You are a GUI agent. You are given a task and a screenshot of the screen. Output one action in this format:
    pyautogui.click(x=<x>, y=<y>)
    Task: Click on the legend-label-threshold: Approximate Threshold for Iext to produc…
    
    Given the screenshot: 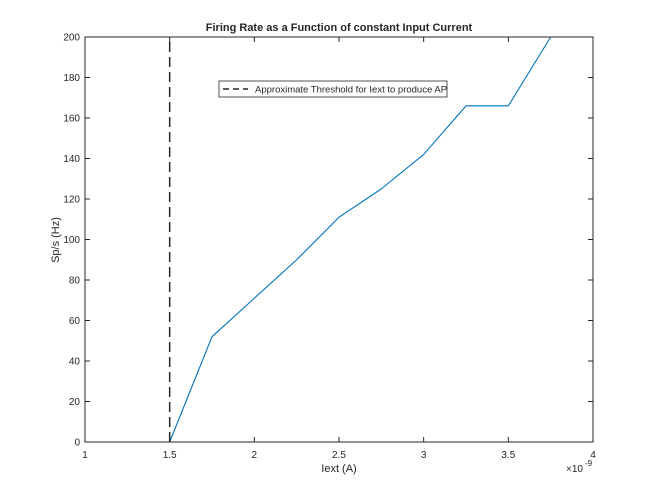 What is the action you would take?
    pyautogui.click(x=351, y=90)
    